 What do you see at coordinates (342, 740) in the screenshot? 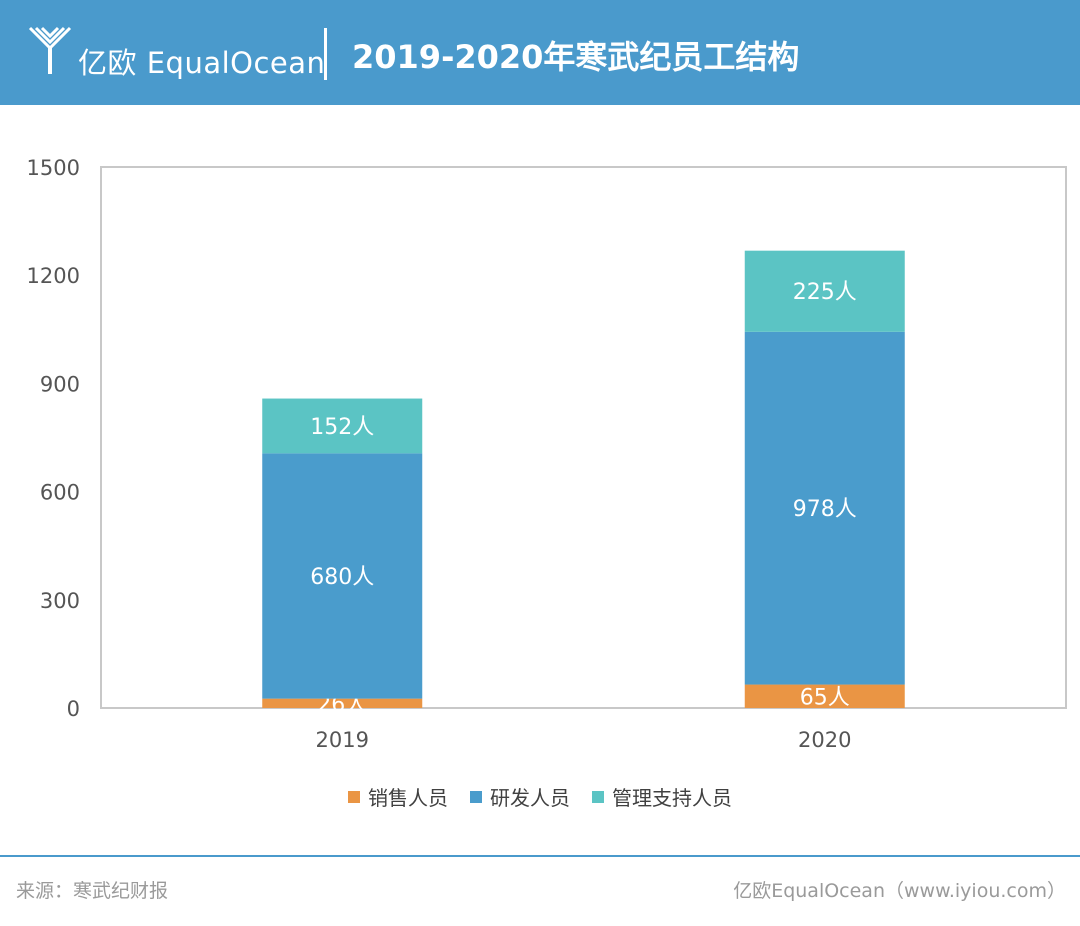
I see `x-tick-label-0: 2019` at bounding box center [342, 740].